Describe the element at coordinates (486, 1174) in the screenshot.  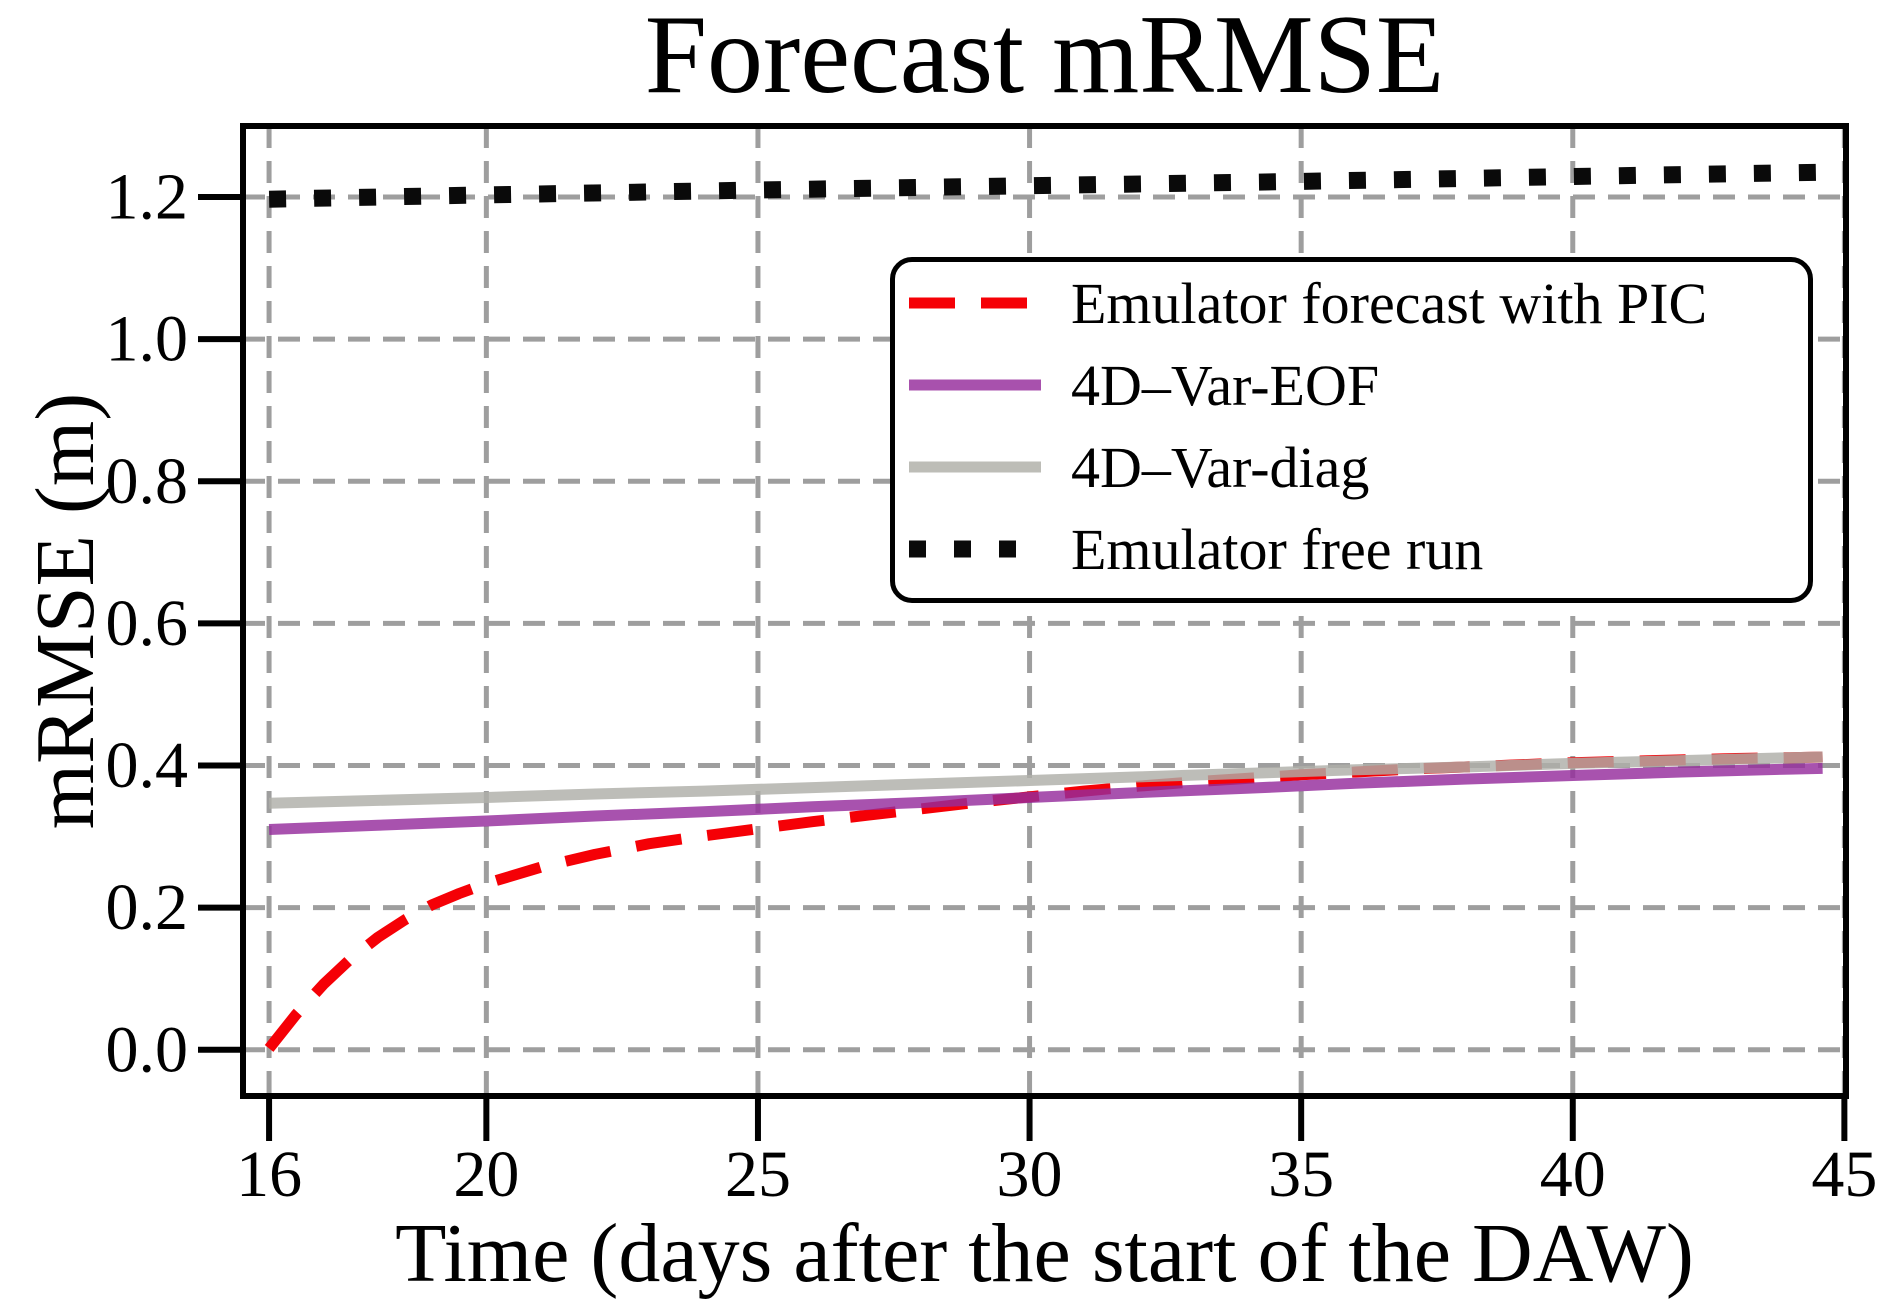
I see `x-tick-label-20: 20` at that location.